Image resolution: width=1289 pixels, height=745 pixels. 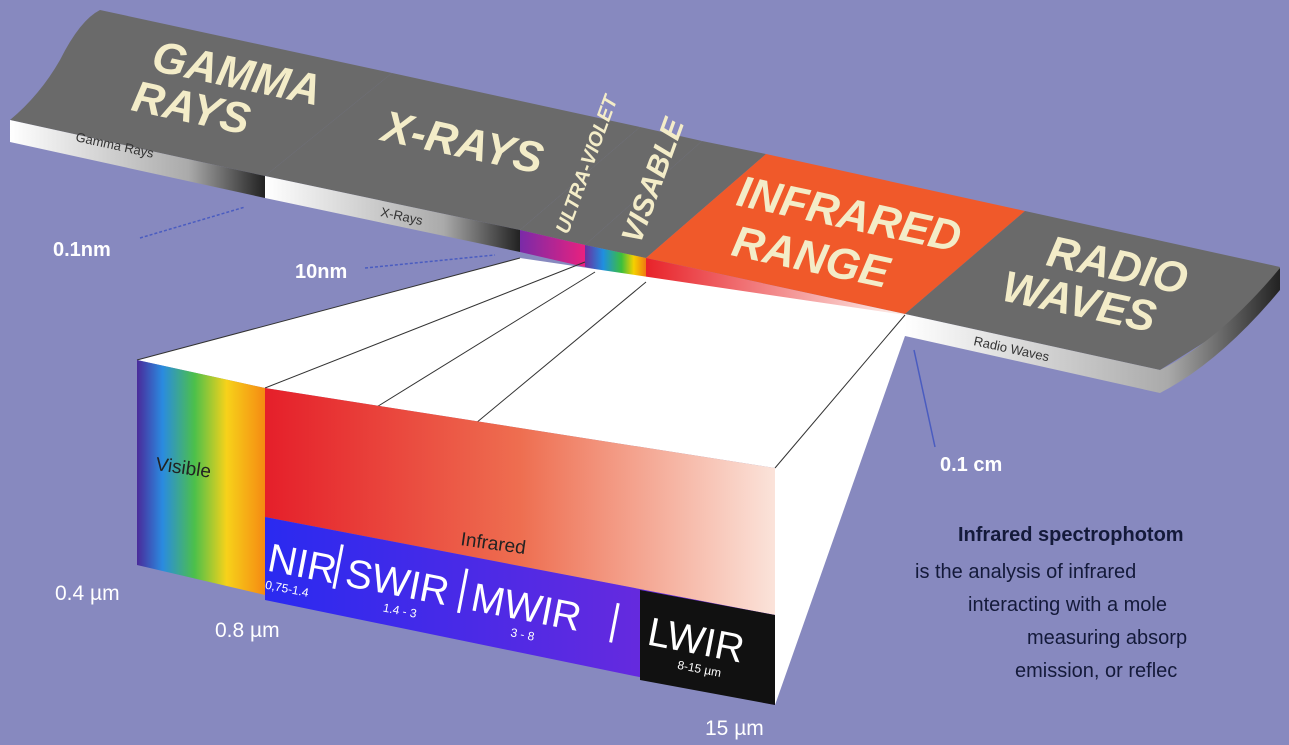 I want to click on subband-range: 1.4 - 3, so click(x=400, y=611).